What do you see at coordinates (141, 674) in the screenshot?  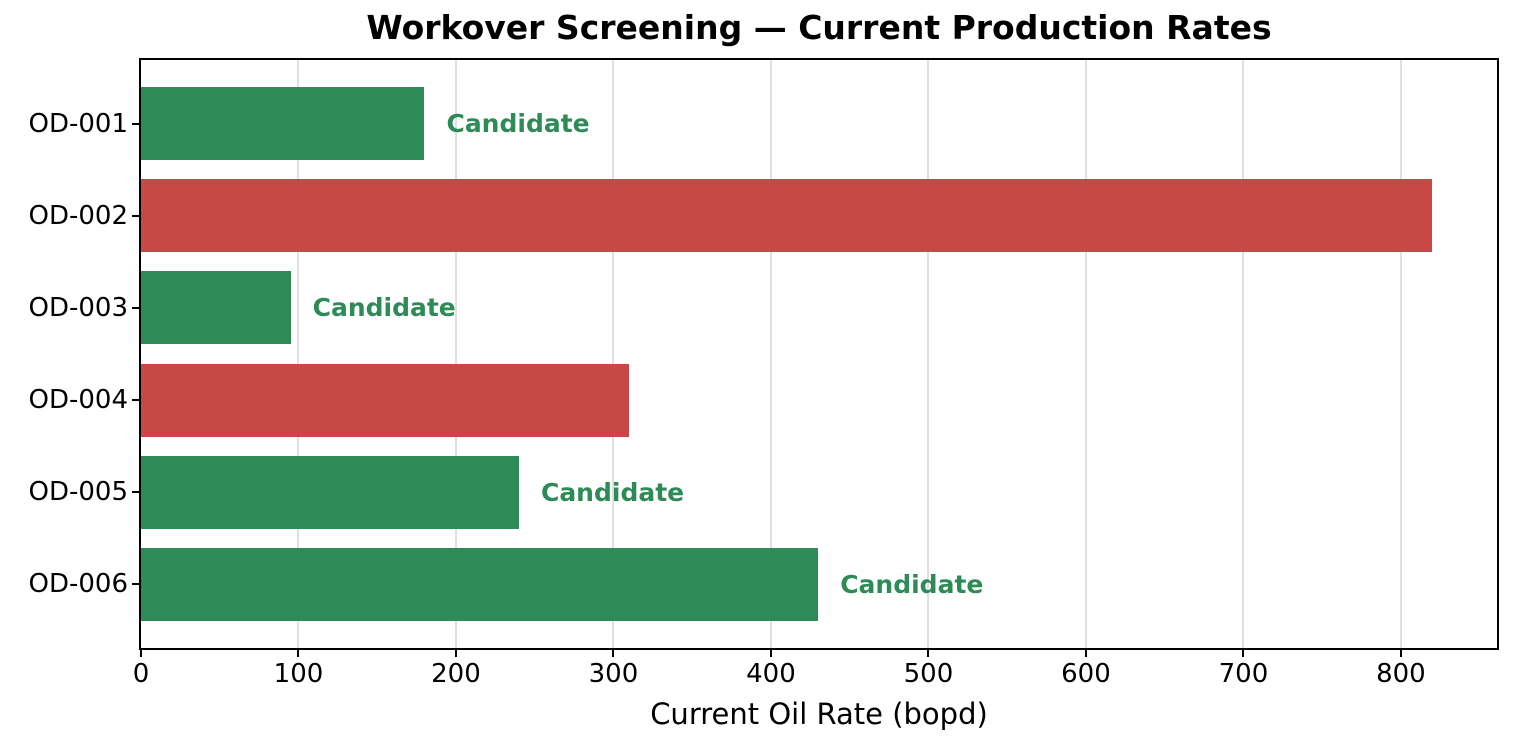 I see `x-tick-label-0: 0` at bounding box center [141, 674].